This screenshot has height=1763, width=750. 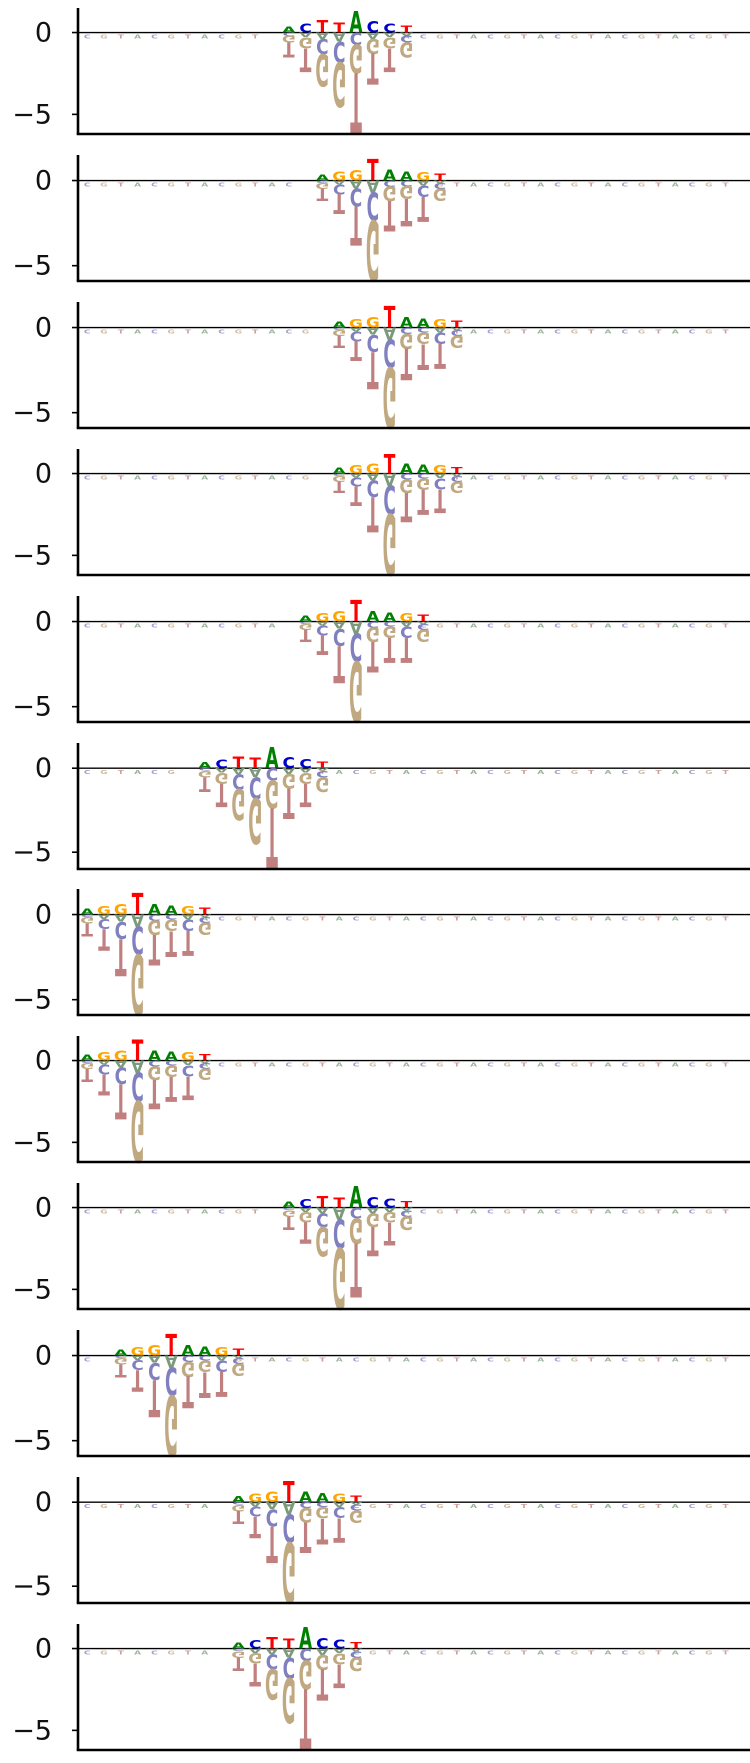 I want to click on y-tick-label: −5, so click(x=32, y=412).